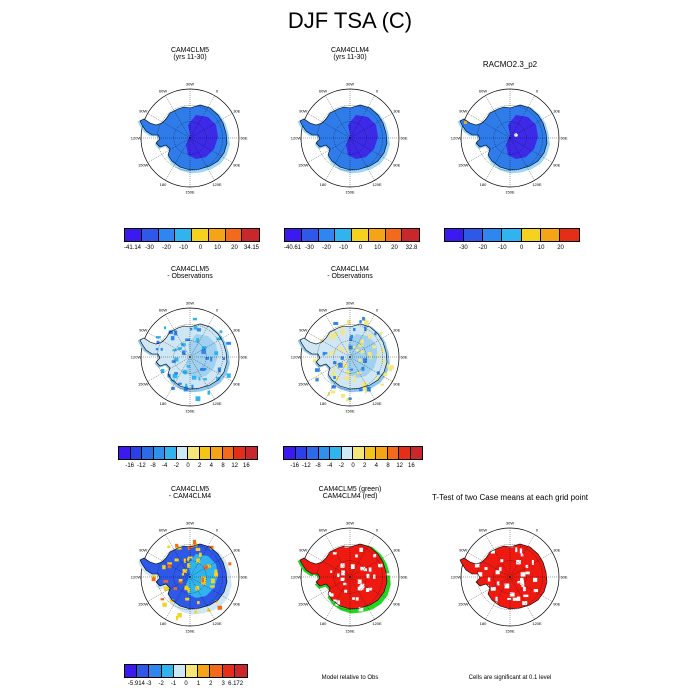 This screenshot has width=700, height=700. I want to click on colorbar-boxes, so click(192, 235).